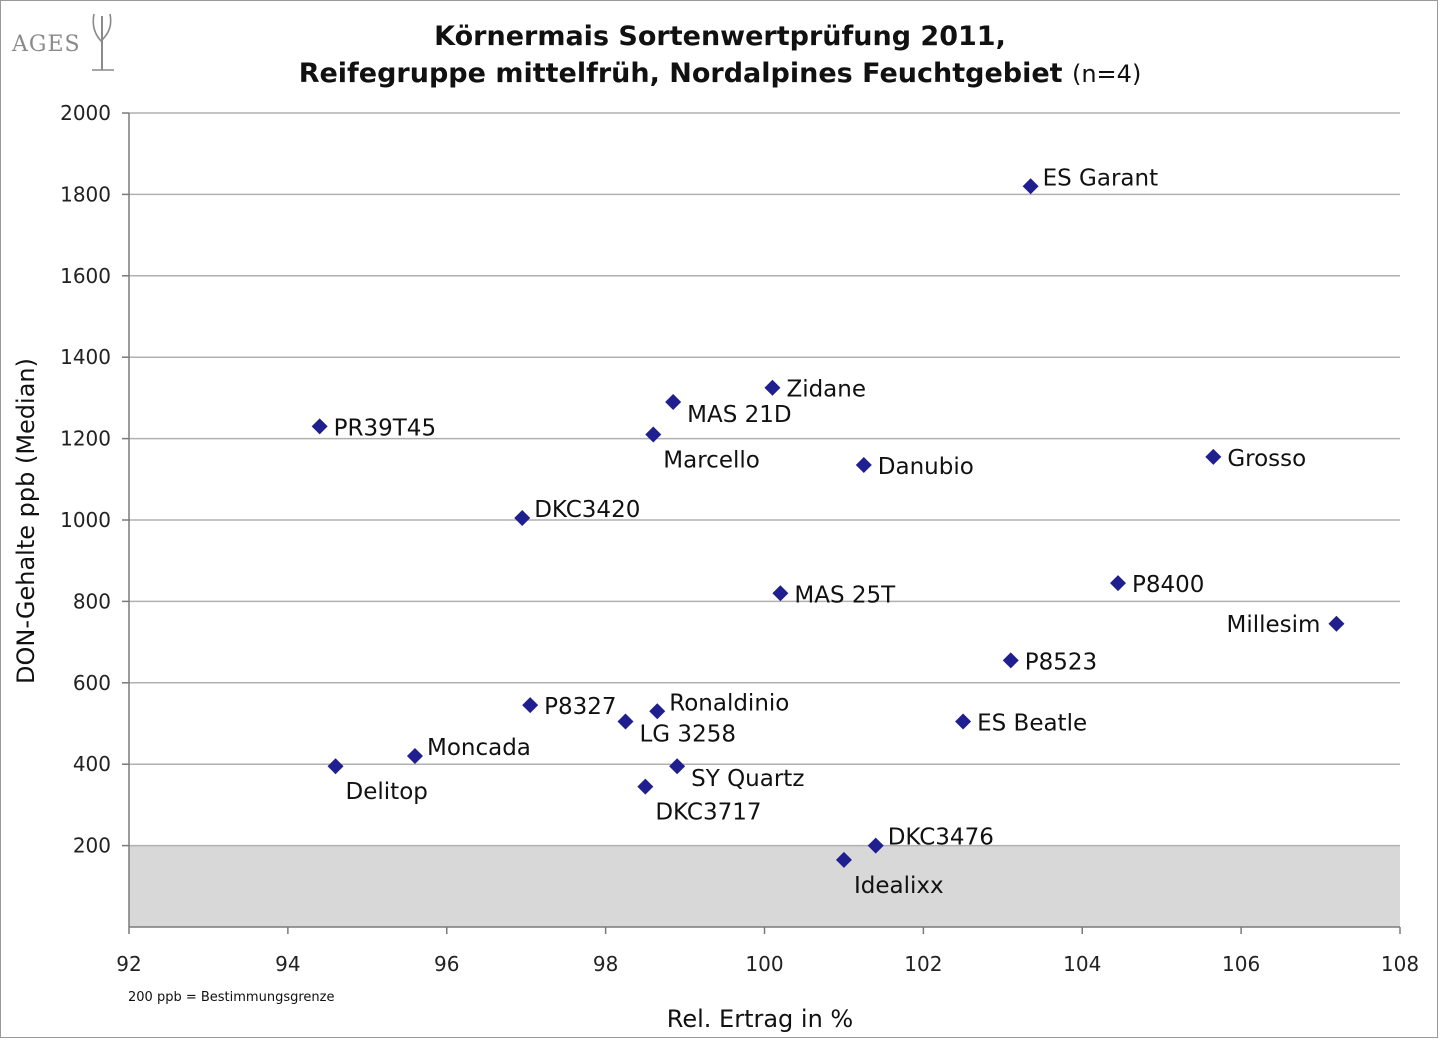 This screenshot has height=1040, width=1440. Describe the element at coordinates (580, 707) in the screenshot. I see `point-label: P8327` at that location.